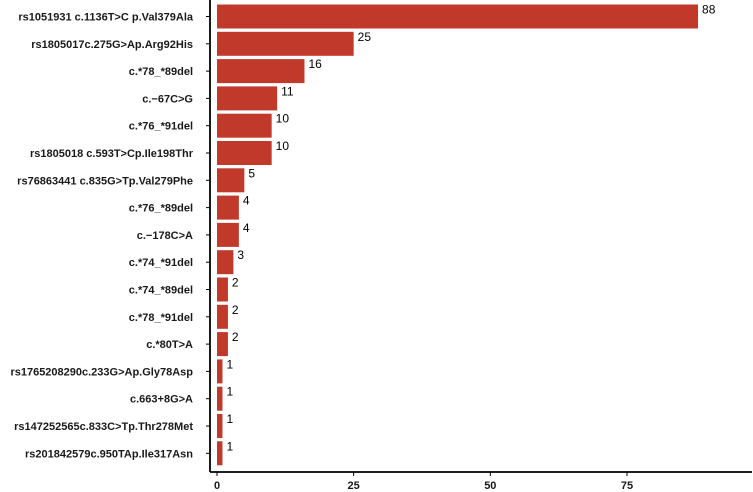 The width and height of the screenshot is (753, 492). Describe the element at coordinates (365, 37) in the screenshot. I see `data-label: 25` at that location.